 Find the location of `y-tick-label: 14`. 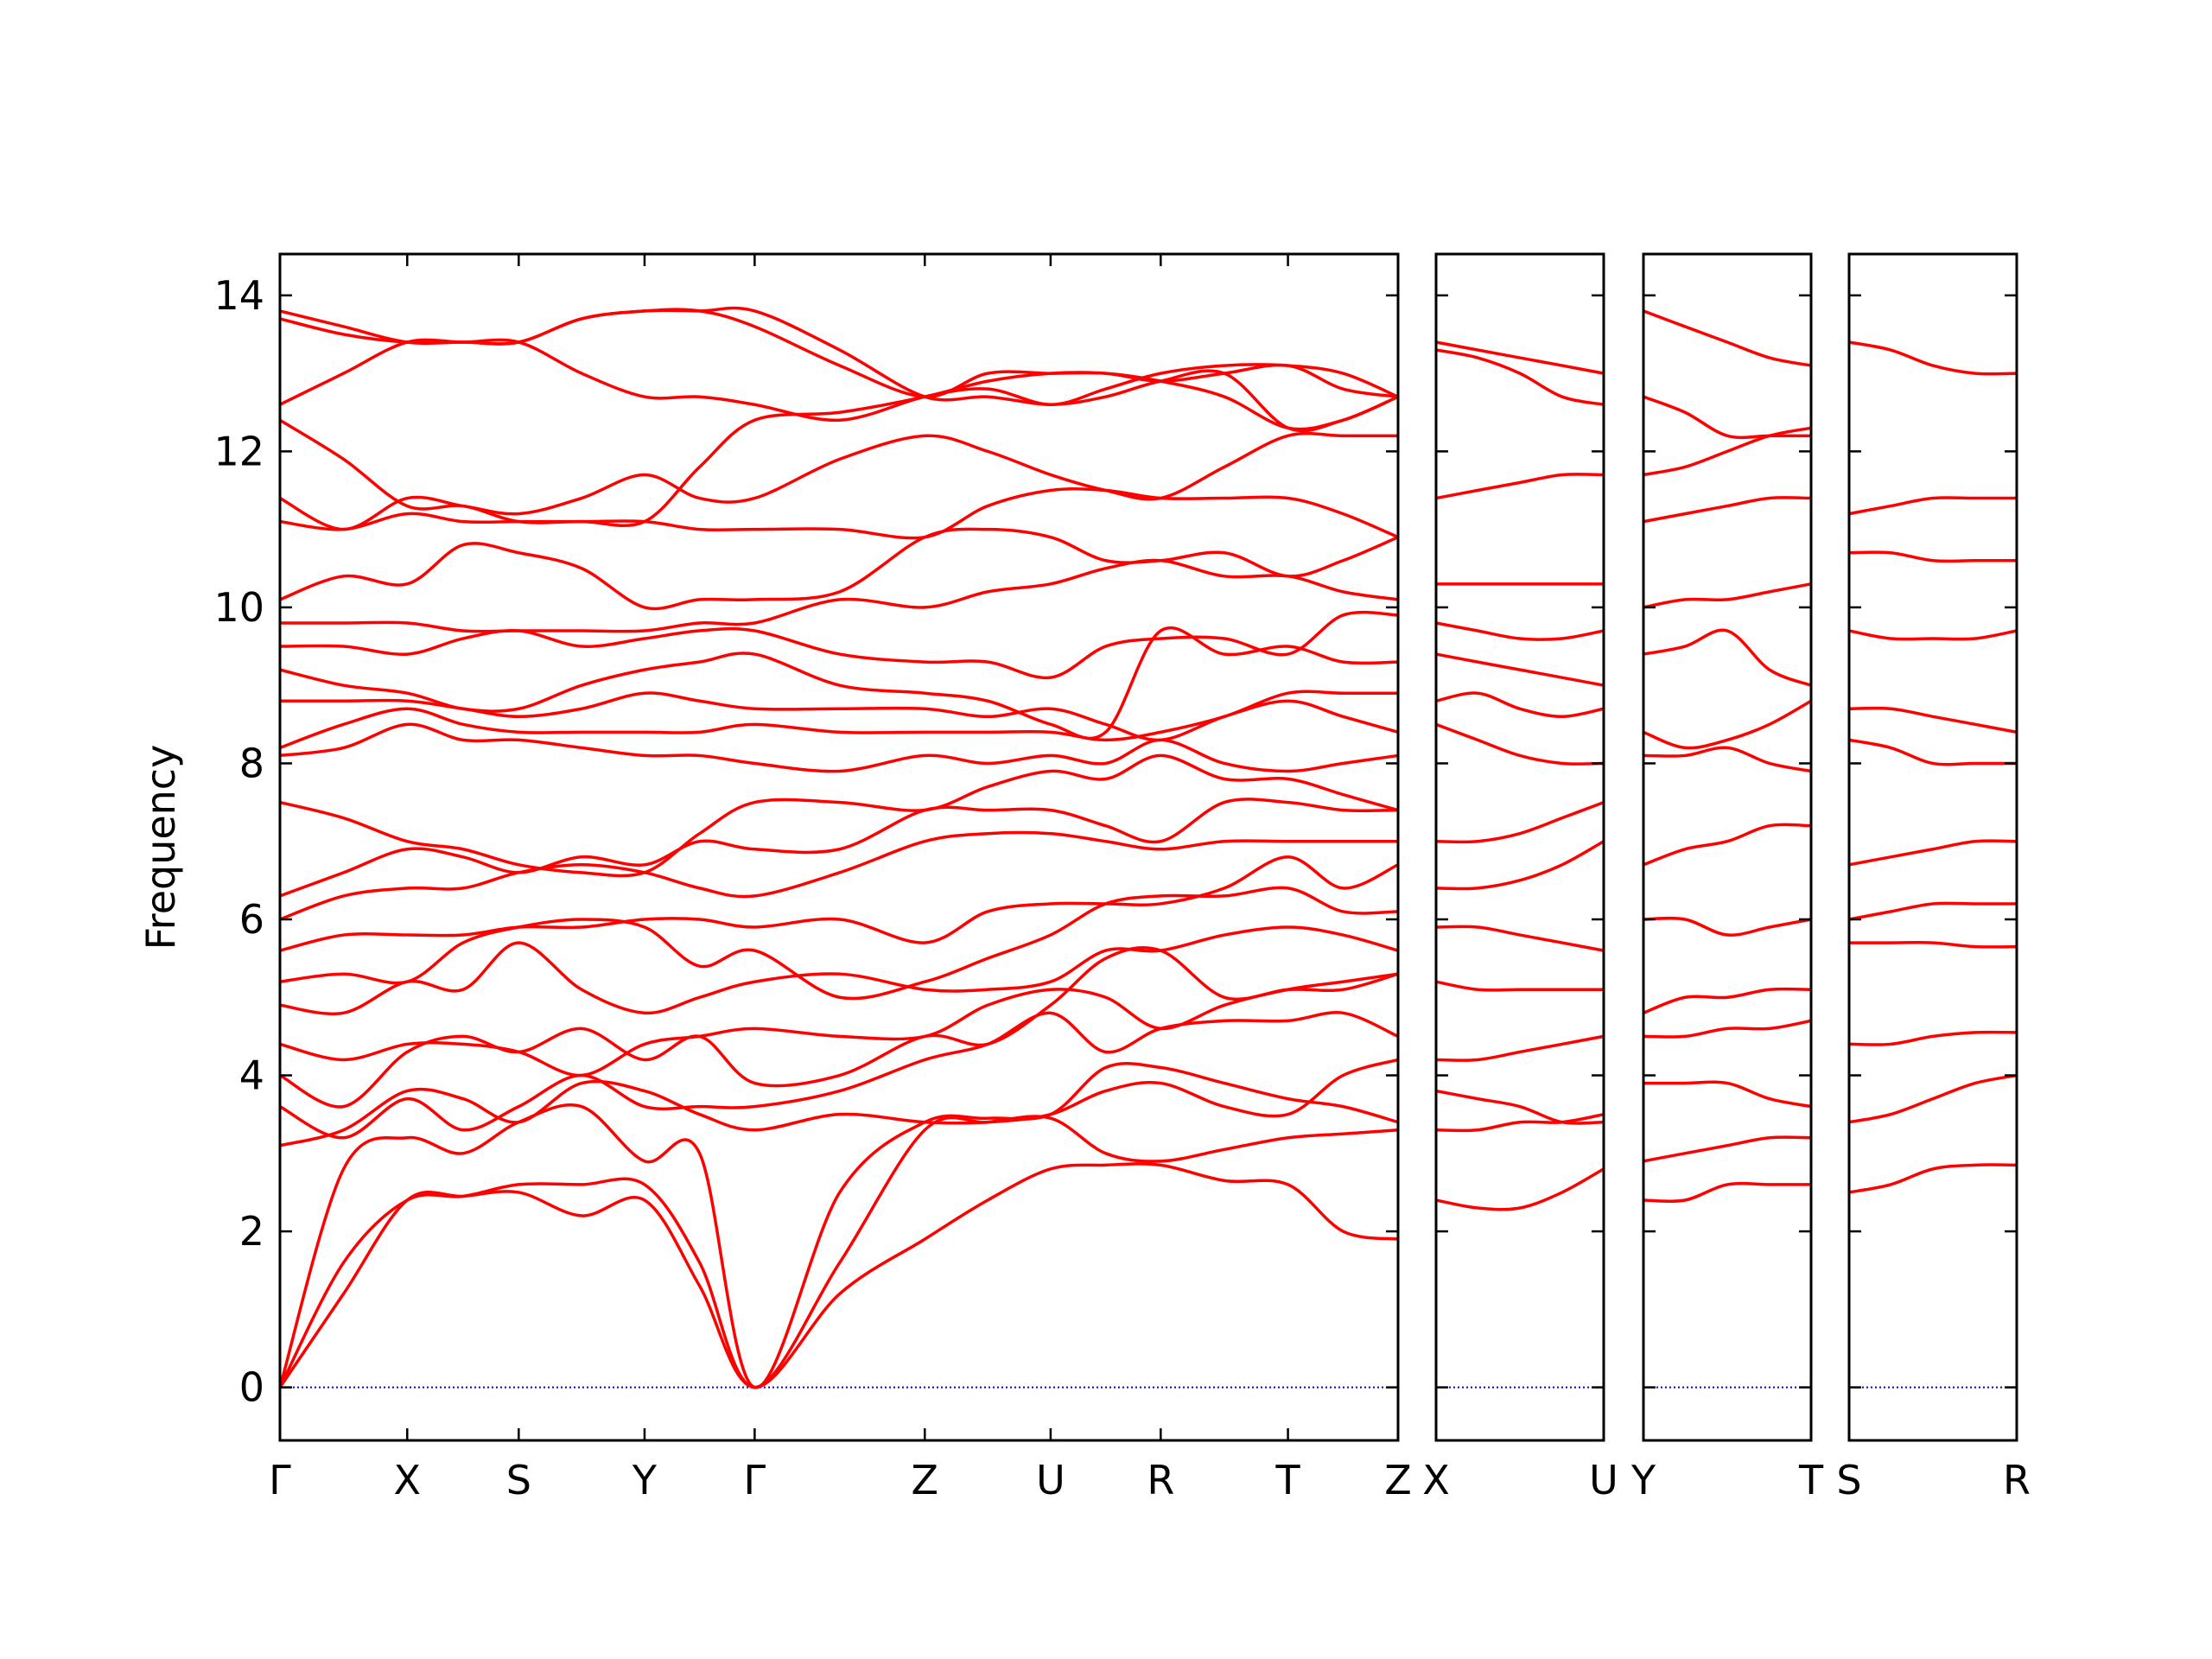

y-tick-label: 14 is located at coordinates (238, 295).